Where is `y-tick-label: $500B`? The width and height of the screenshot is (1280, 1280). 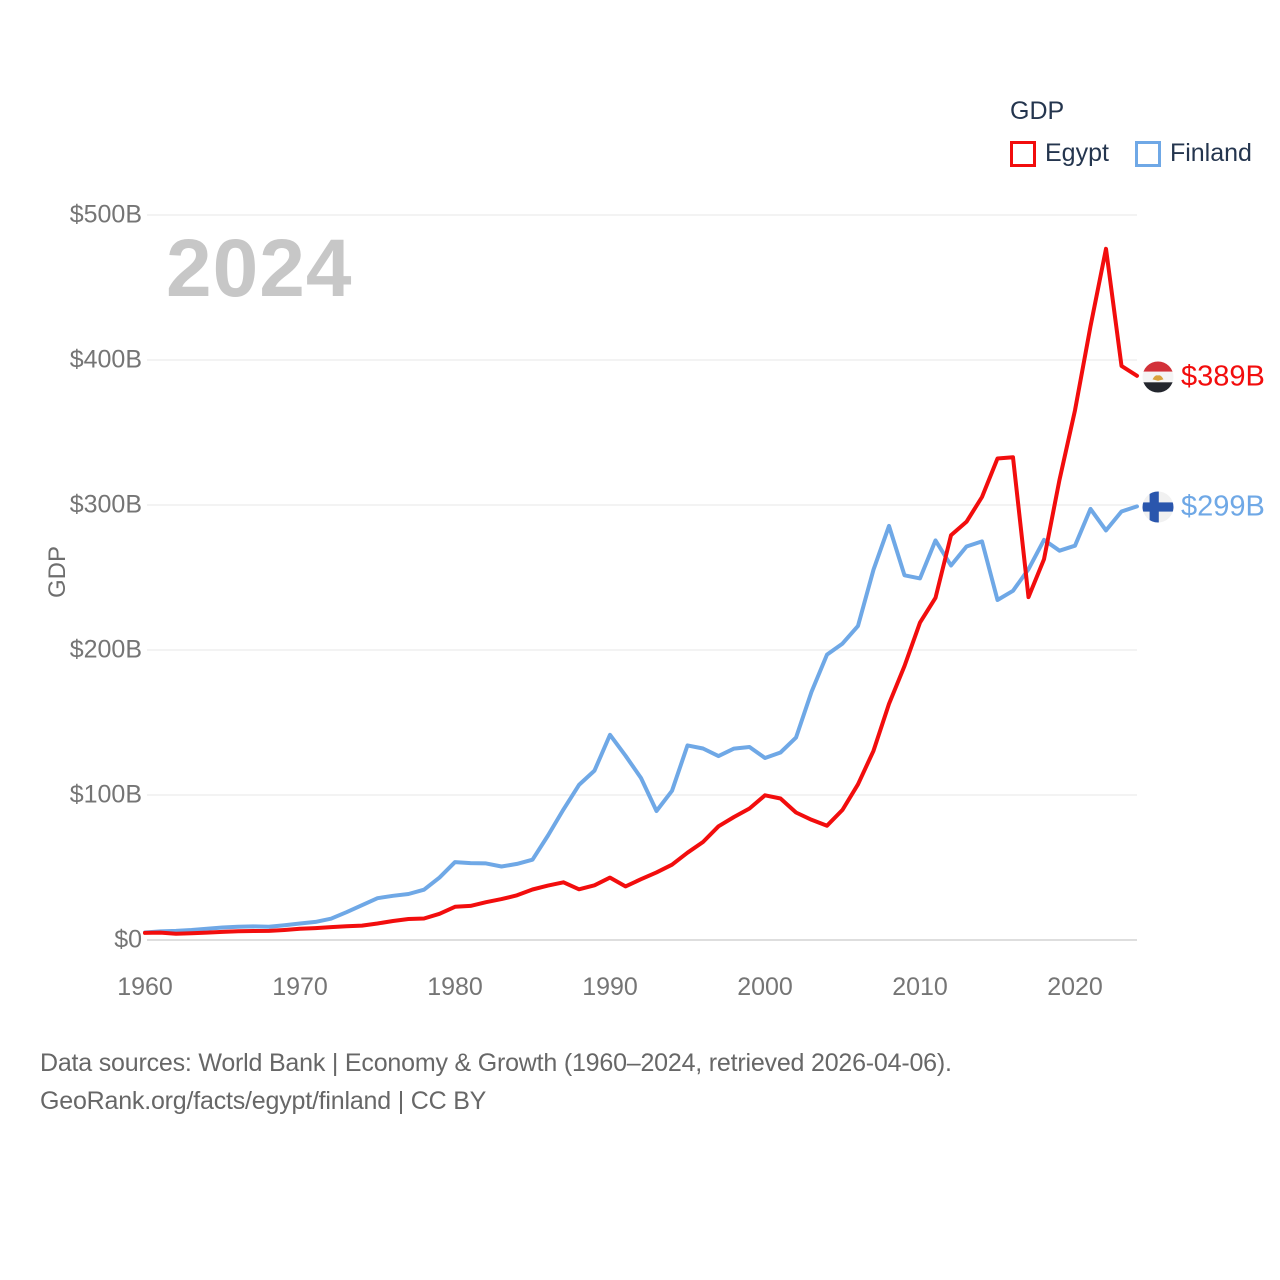 y-tick-label: $500B is located at coordinates (105, 214).